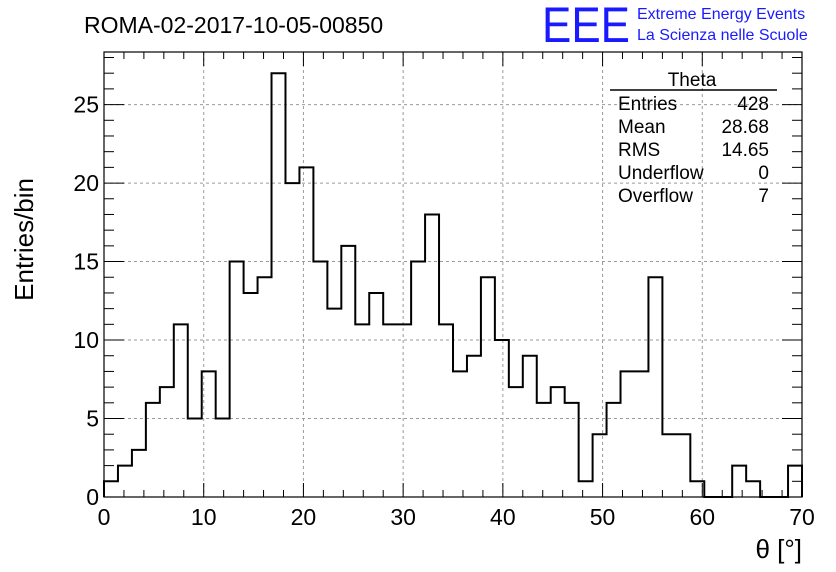 This screenshot has width=836, height=572. Describe the element at coordinates (86, 262) in the screenshot. I see `y-tick-label: 15` at that location.